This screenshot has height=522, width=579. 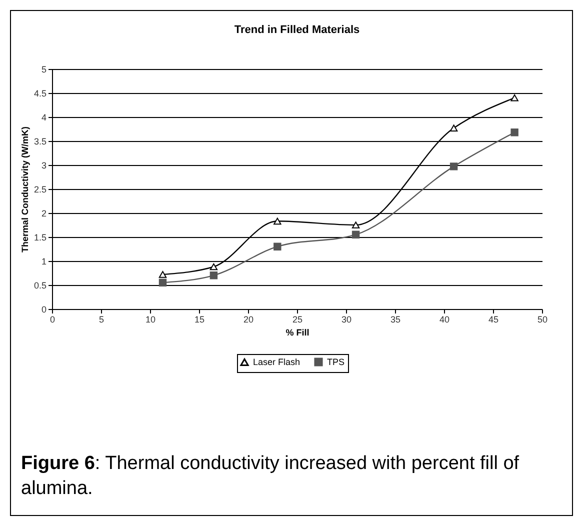 What do you see at coordinates (43, 213) in the screenshot?
I see `y-tick-label: 2` at bounding box center [43, 213].